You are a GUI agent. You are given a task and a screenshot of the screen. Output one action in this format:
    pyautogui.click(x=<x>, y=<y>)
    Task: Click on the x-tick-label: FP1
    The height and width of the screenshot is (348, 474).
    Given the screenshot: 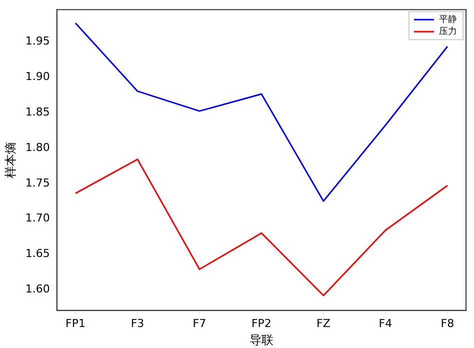 What is the action you would take?
    pyautogui.click(x=76, y=323)
    